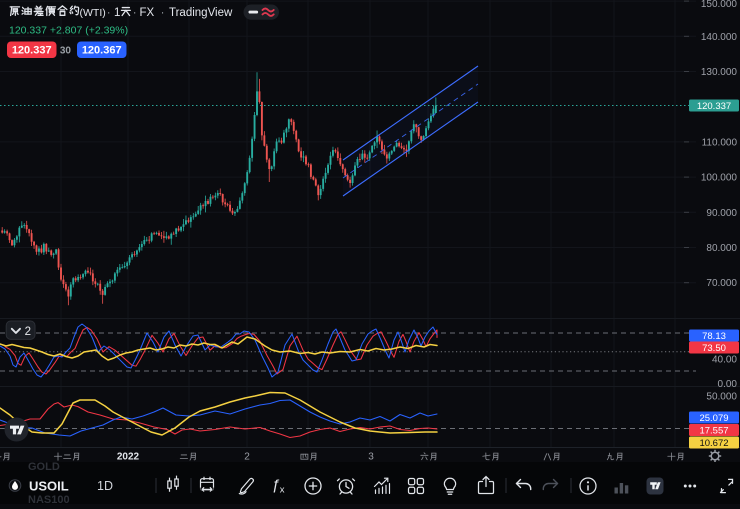 The image size is (740, 509). I want to click on svg-text: 90.000, so click(721, 213).